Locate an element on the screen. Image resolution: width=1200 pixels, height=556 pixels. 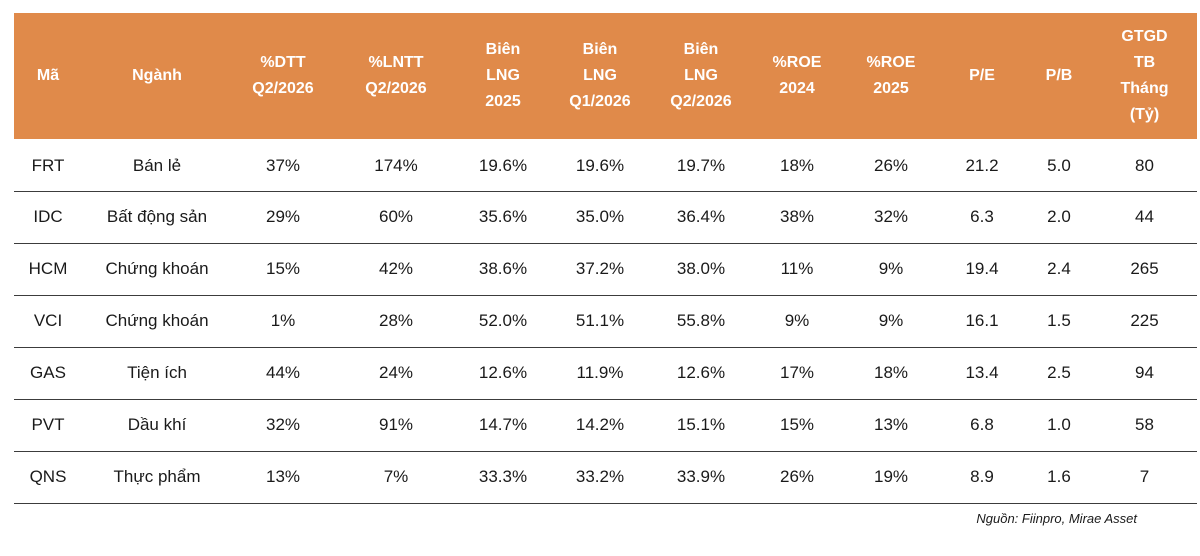
header-bien-lng-q2-2026: Biên LNG Q2/2026 is located at coordinates (701, 75).